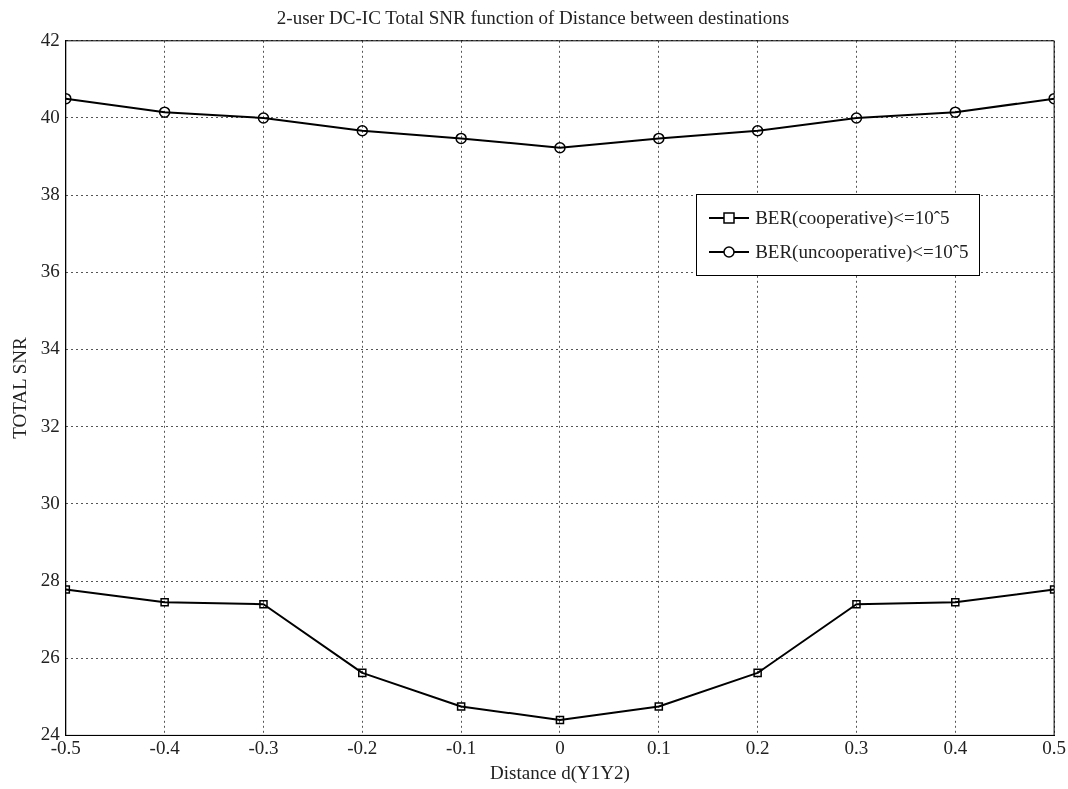  I want to click on y-tick-label: 38, so click(50, 194).